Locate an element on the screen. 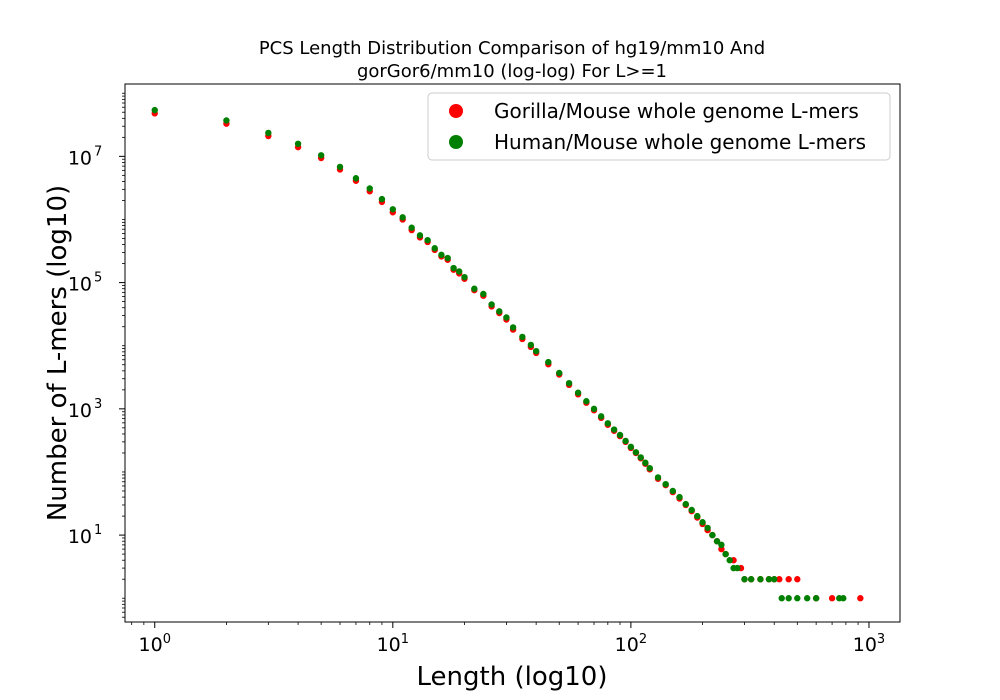  legend-label-gorilla: Gorilla/Mouse whole genome L-mers is located at coordinates (676, 111).